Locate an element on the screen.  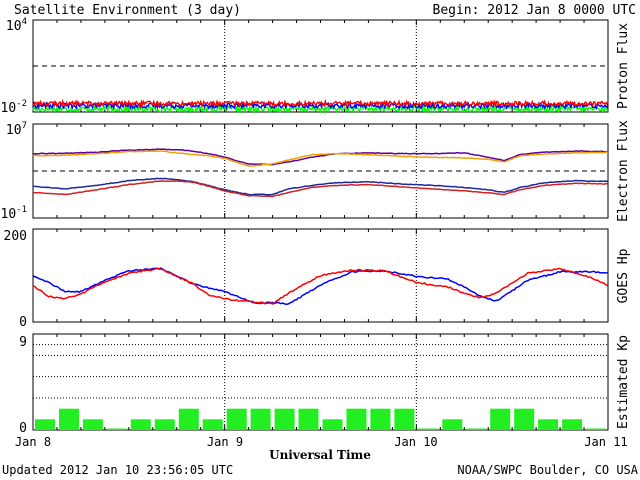
kp-ytick-top: 9 is located at coordinates (23, 342).